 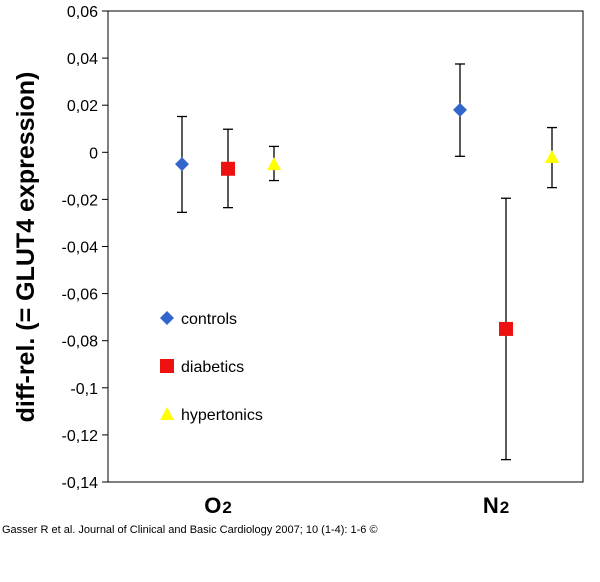 I want to click on y-axis-label-group: diff-rel. (= GLUT4 expression), so click(x=26, y=247).